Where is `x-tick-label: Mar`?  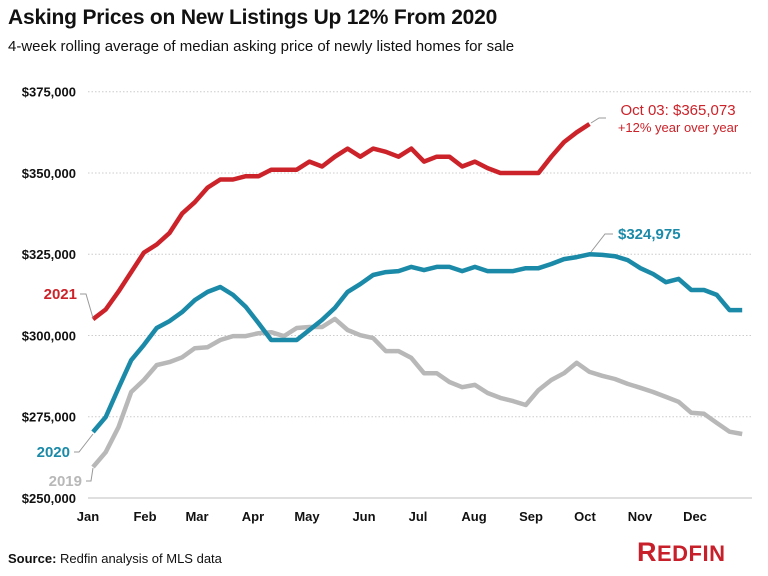 x-tick-label: Mar is located at coordinates (196, 516).